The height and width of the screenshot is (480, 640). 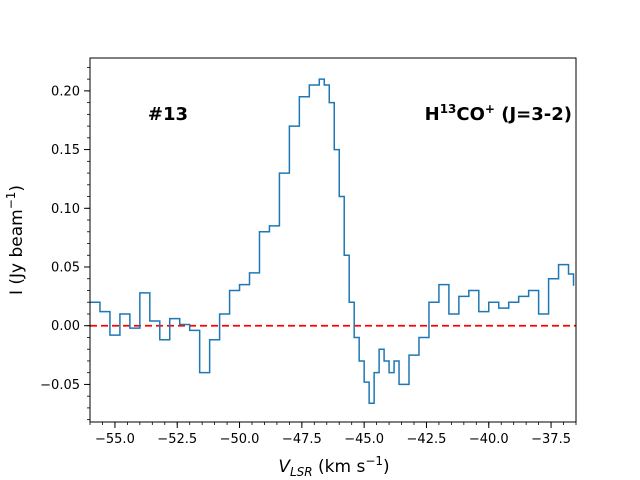 What do you see at coordinates (60, 385) in the screenshot?
I see `y-tick-label: −0.05` at bounding box center [60, 385].